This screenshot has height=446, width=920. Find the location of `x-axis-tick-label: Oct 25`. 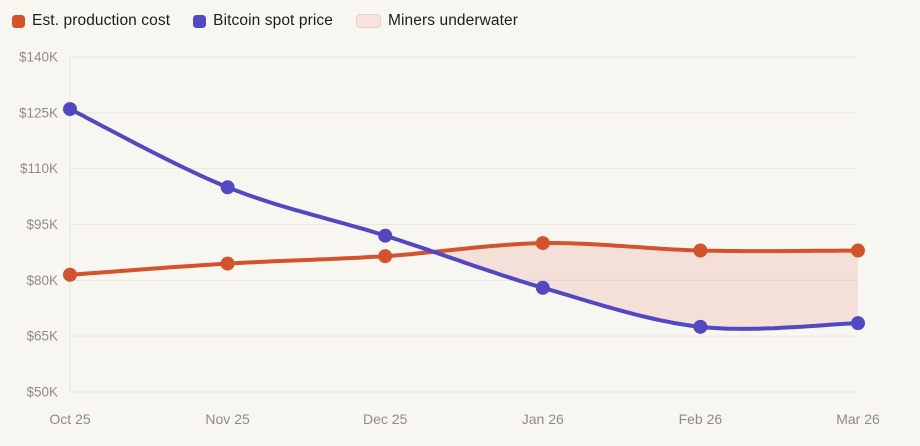

x-axis-tick-label: Oct 25 is located at coordinates (69, 419).